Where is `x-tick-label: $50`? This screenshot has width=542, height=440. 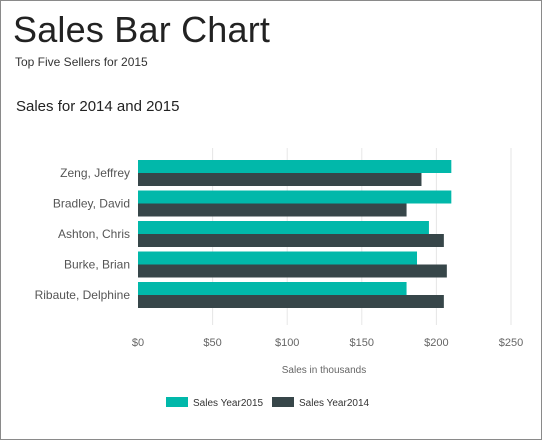 x-tick-label: $50 is located at coordinates (212, 343).